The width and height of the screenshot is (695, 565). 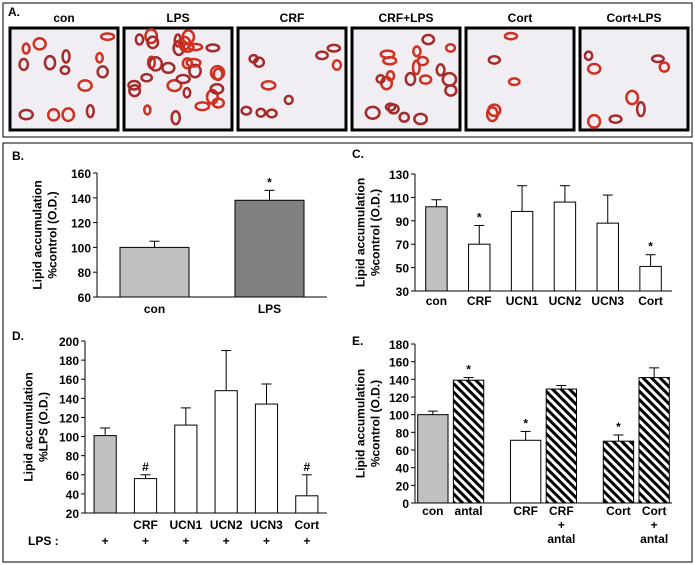 I want to click on y-tick-label: 130, so click(x=399, y=175).